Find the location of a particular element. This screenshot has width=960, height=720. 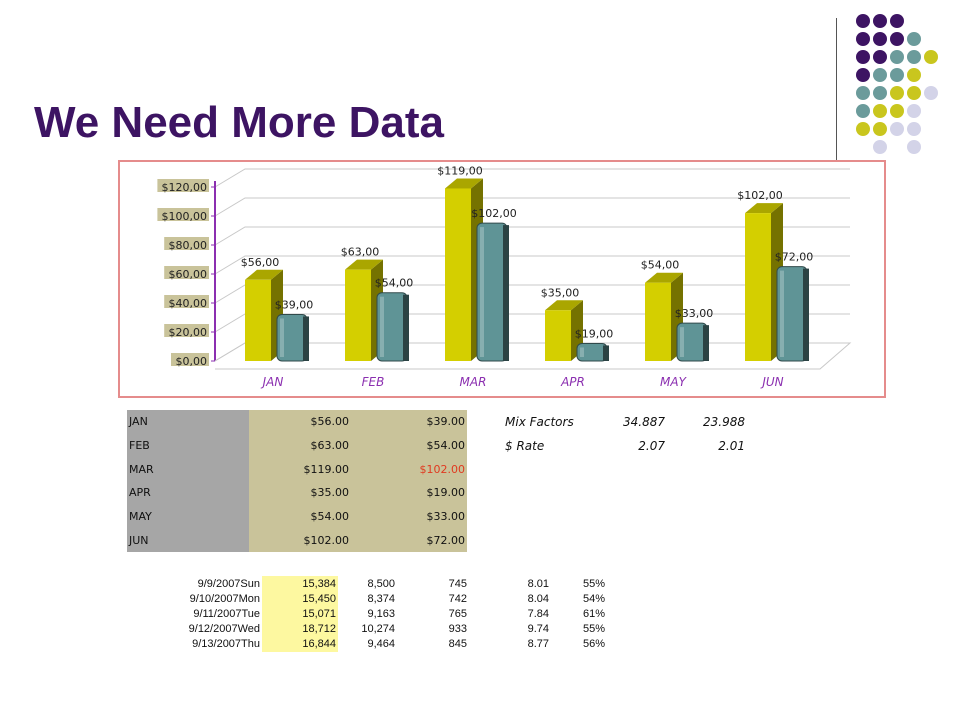

percent-cell: 55% is located at coordinates (593, 583).